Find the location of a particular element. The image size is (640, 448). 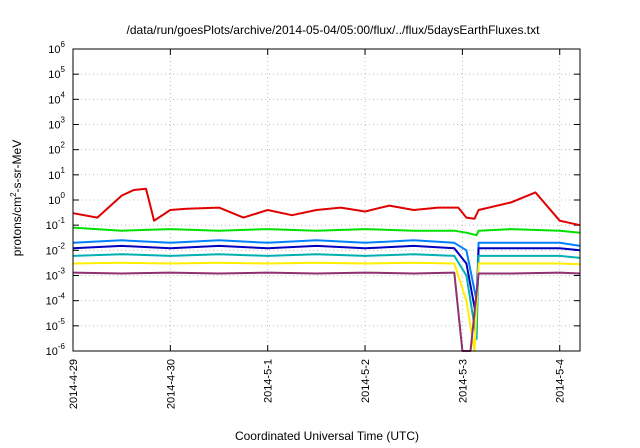

x-tick-label: 2014-5-4 is located at coordinates (561, 381).